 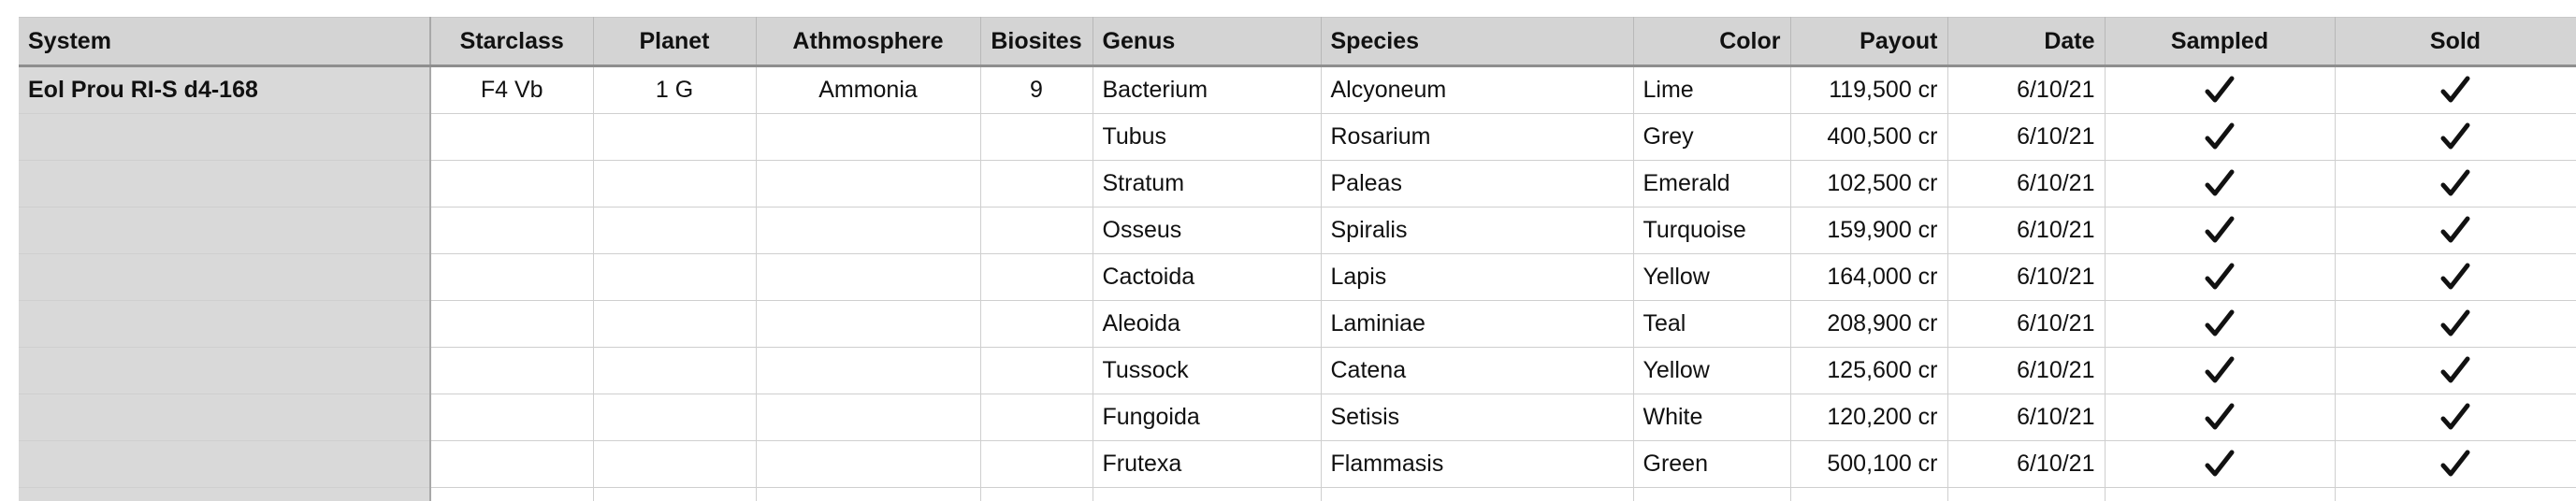 I want to click on cell-genus: Aleoida, so click(x=1207, y=324).